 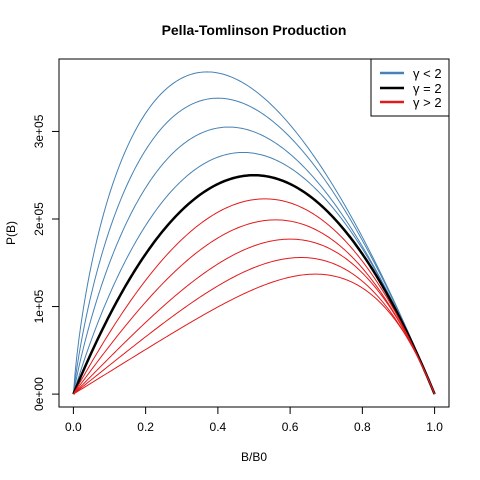 What do you see at coordinates (254, 457) in the screenshot?
I see `x-axis-label: B/B0` at bounding box center [254, 457].